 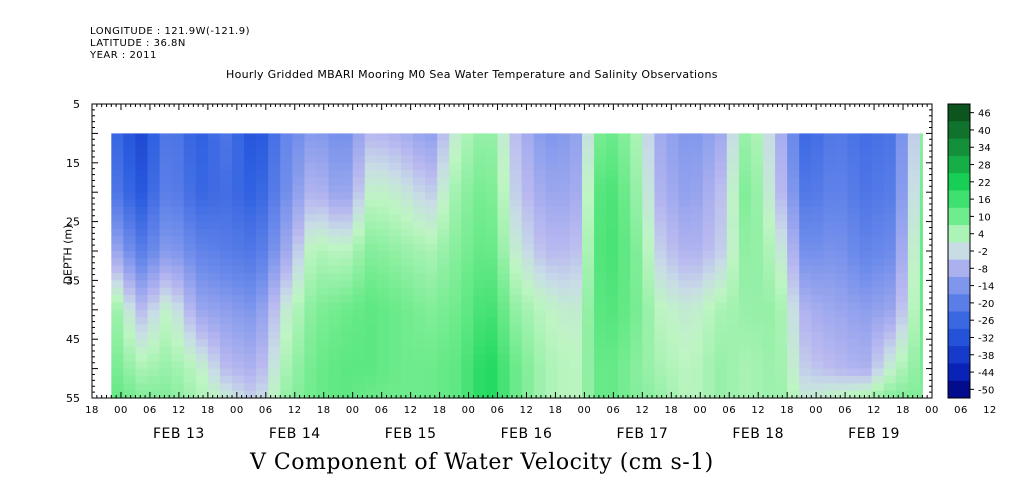 What do you see at coordinates (382, 410) in the screenshot?
I see `x-tick-label: 06` at bounding box center [382, 410].